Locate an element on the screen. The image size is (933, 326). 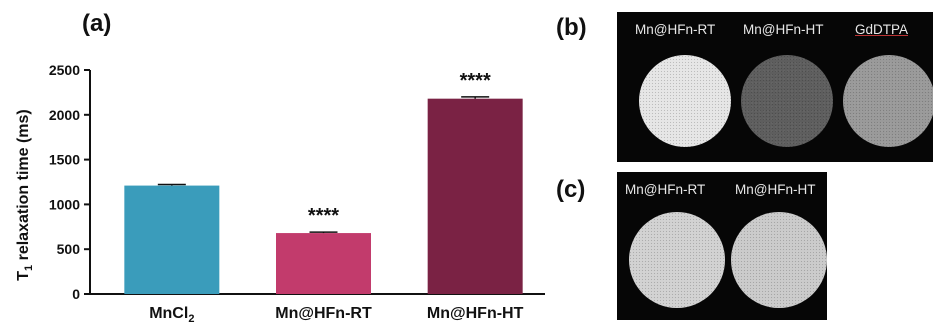
x-tick-labels: MnCl2 Mn@HFn-RT Mn@HFn-HT is located at coordinates (336, 315).